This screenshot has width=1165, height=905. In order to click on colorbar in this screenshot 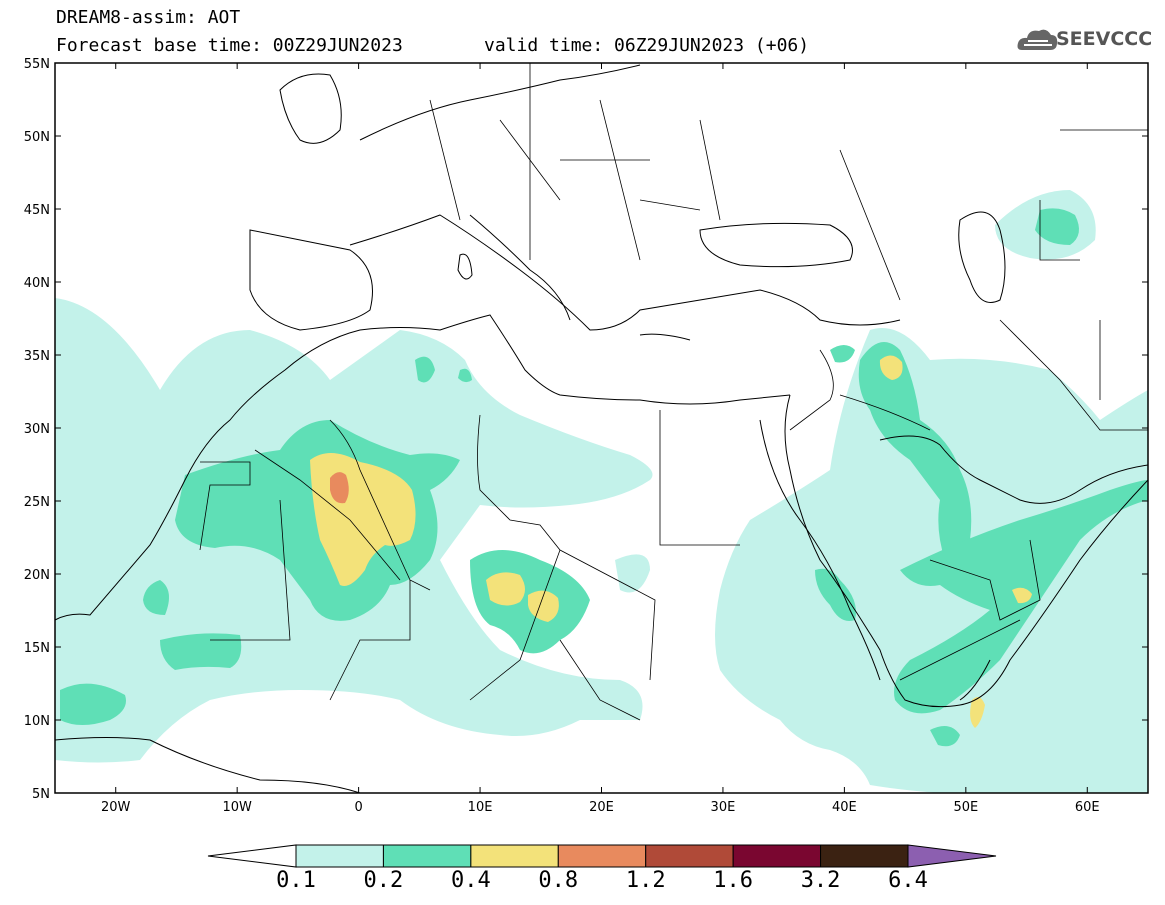, I will do `click(602, 856)`.